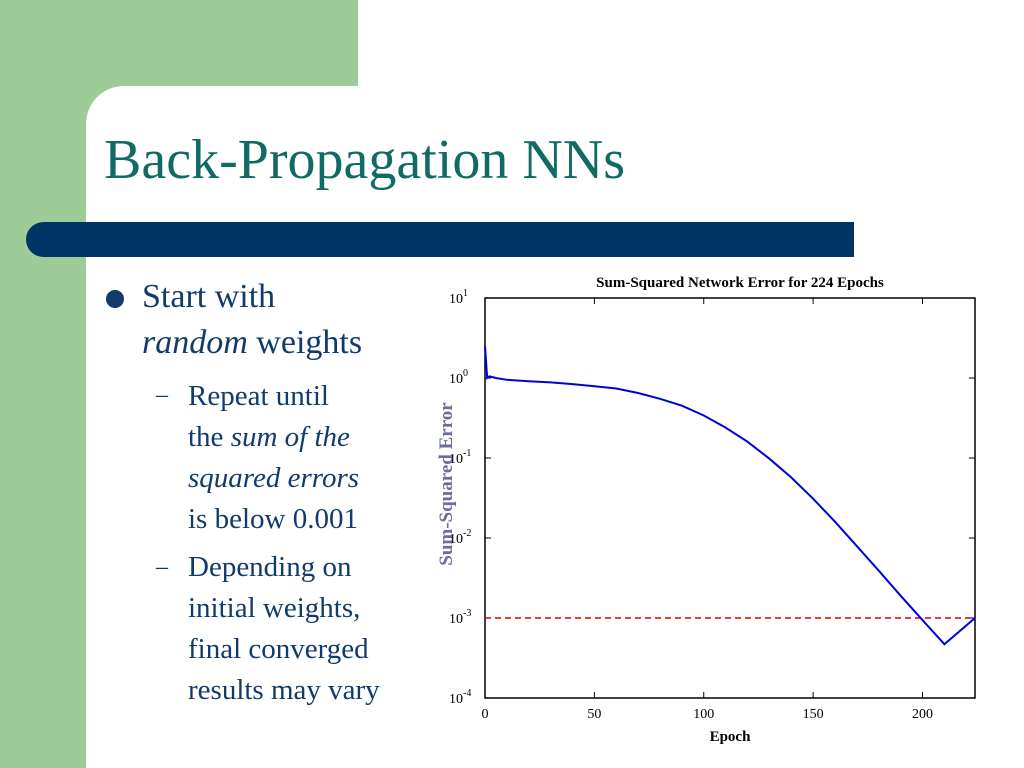 The width and height of the screenshot is (1024, 768). I want to click on y-tick-label: 10⁻⁴, so click(460, 697).